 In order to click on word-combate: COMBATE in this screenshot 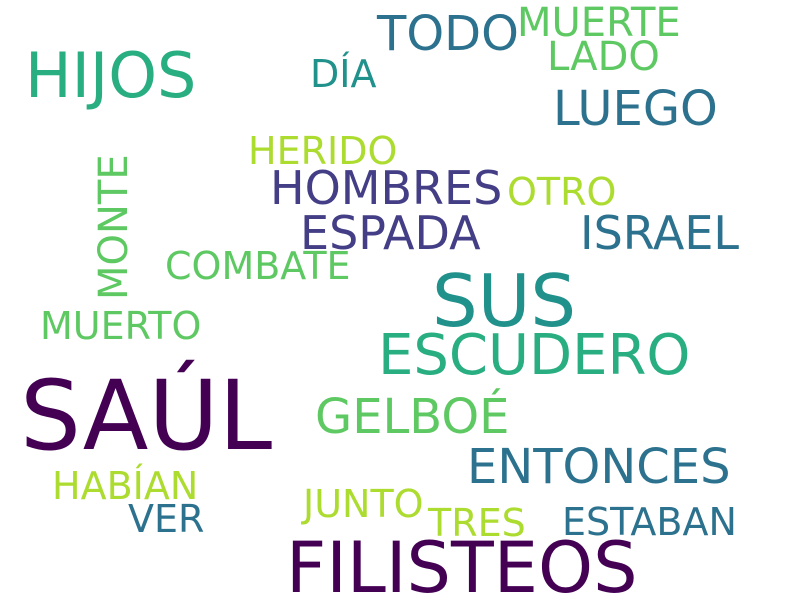, I will do `click(258, 266)`.